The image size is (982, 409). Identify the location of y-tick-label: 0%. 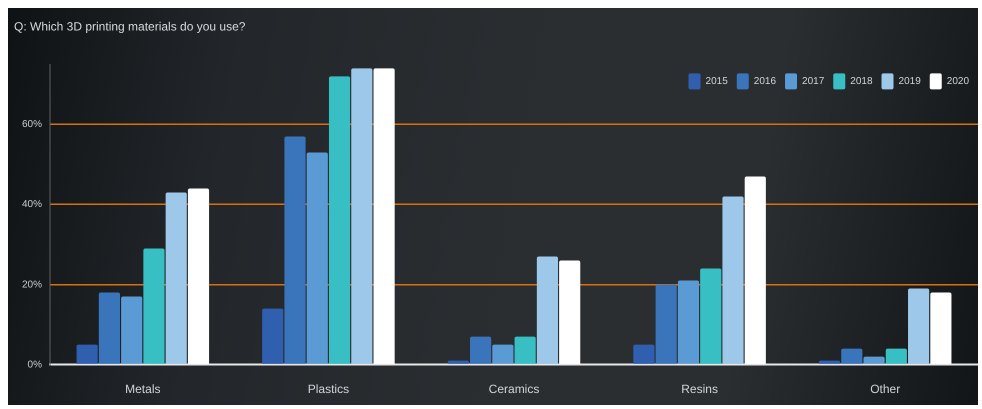
(35, 364).